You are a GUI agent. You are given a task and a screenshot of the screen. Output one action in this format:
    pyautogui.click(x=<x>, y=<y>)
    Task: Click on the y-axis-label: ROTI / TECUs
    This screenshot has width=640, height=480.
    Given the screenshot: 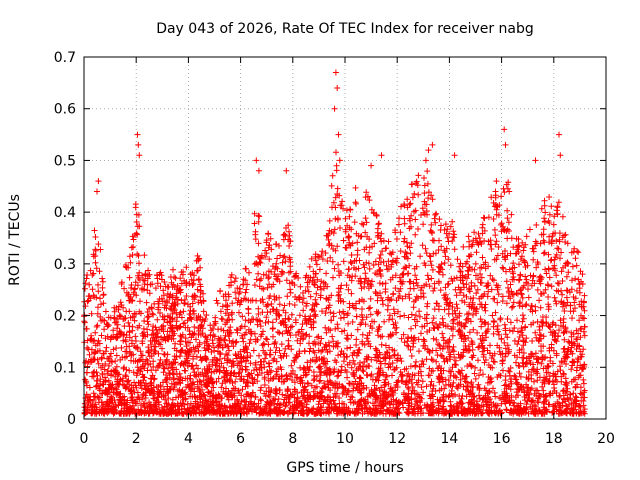 What is the action you would take?
    pyautogui.click(x=15, y=240)
    